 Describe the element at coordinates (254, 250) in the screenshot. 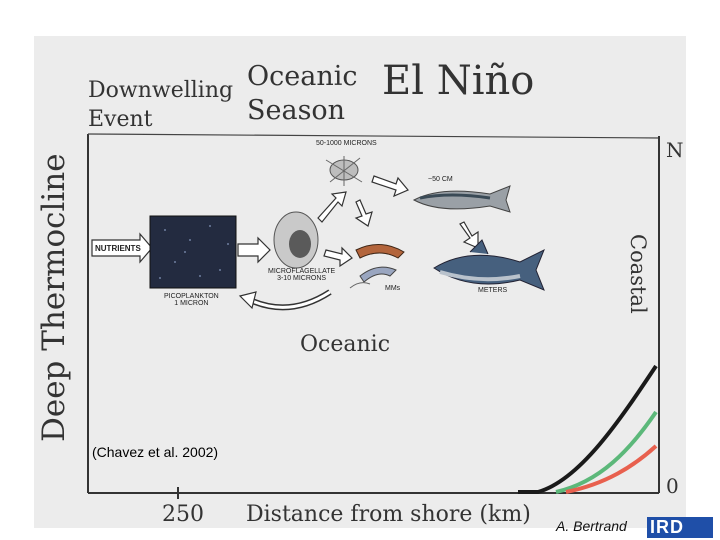

I see `pico-to-micro-arrow-icon` at that location.